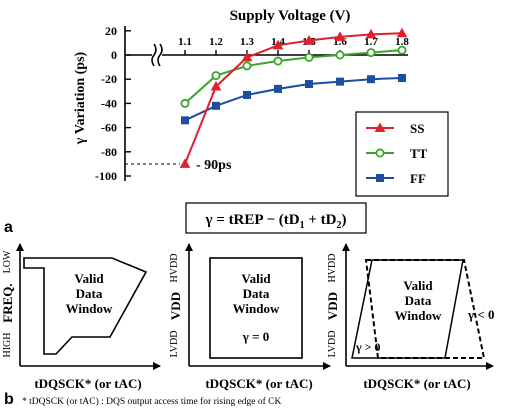  I want to click on series-line-tt, so click(293, 77).